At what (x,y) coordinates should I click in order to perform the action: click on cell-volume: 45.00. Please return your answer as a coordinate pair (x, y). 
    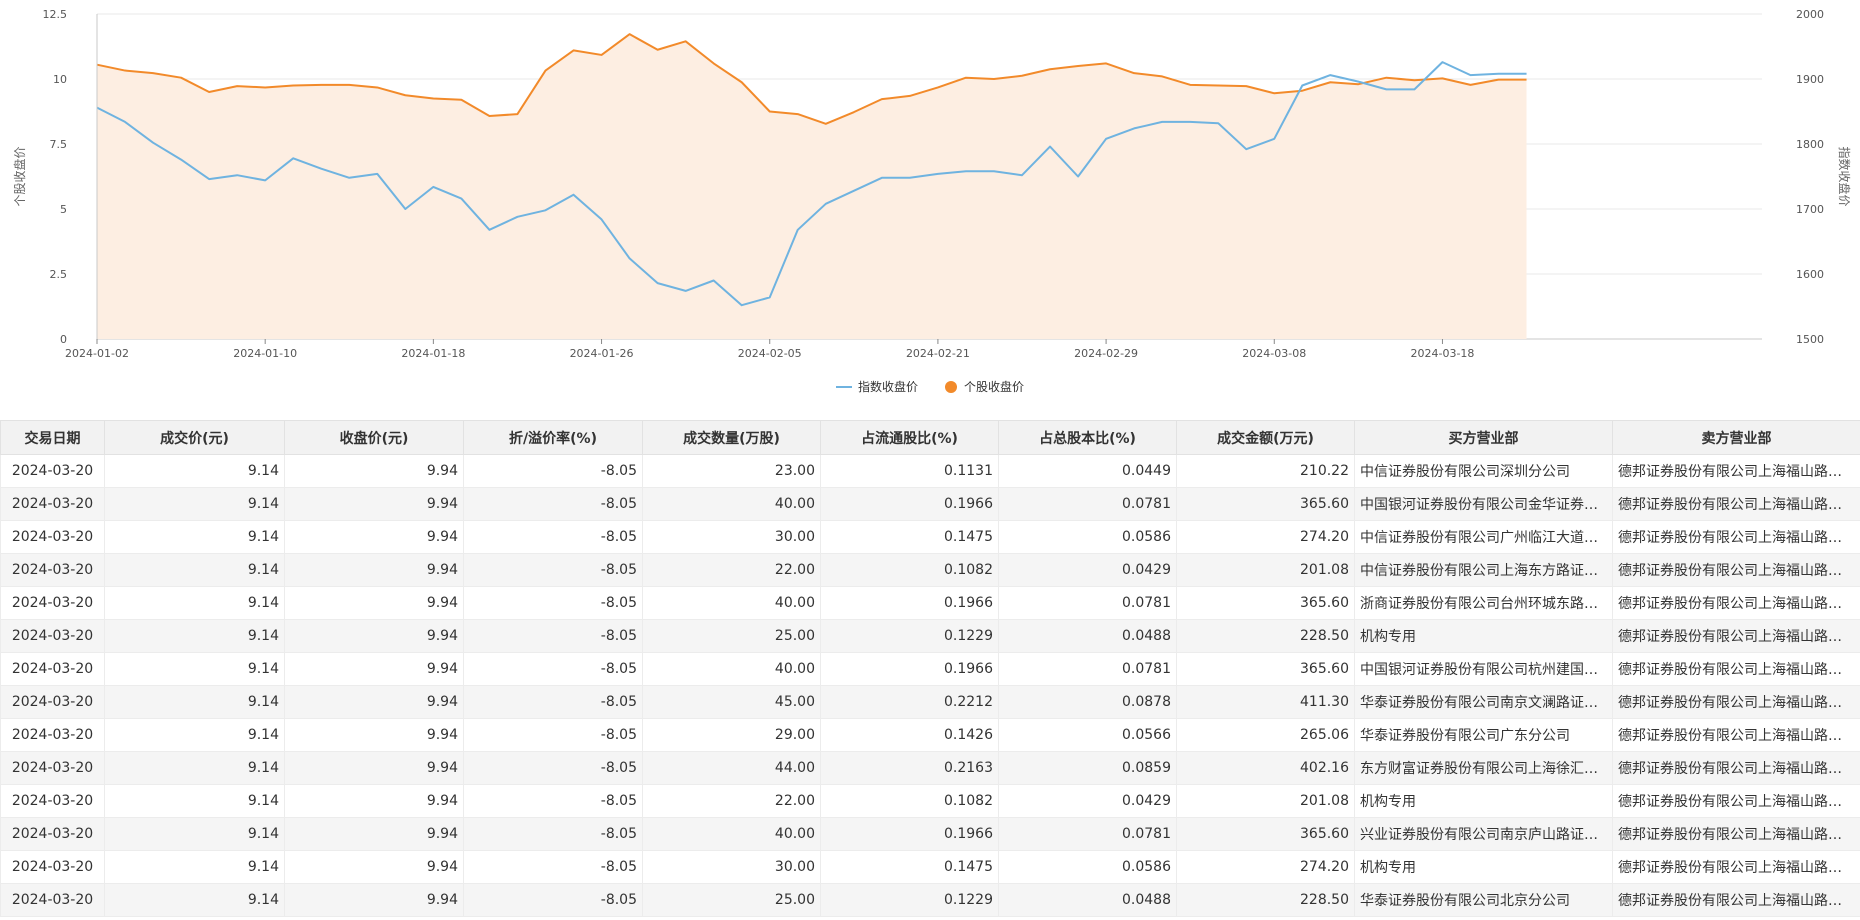
    Looking at the image, I should click on (731, 702).